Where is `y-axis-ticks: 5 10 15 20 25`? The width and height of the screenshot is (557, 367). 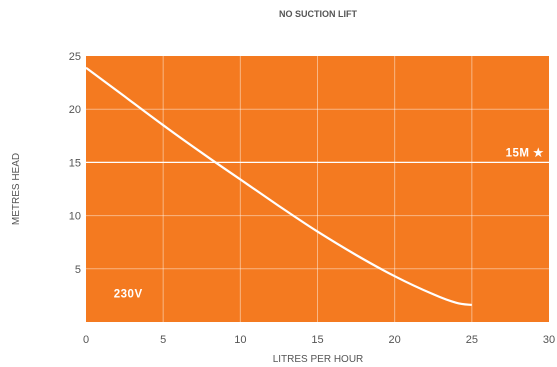
y-axis-ticks: 5 10 15 20 25 is located at coordinates (75, 163).